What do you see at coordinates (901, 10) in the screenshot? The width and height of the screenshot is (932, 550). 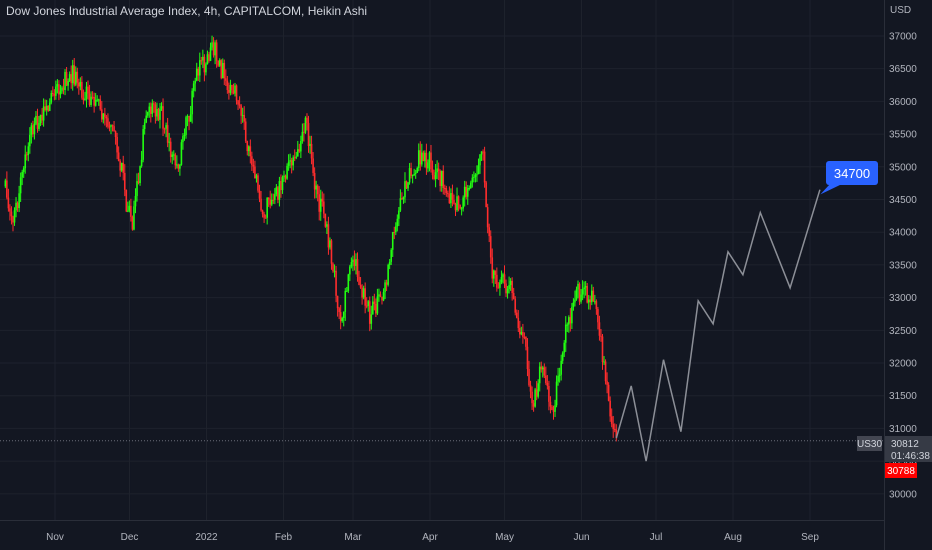 I see `currency-label: USD` at bounding box center [901, 10].